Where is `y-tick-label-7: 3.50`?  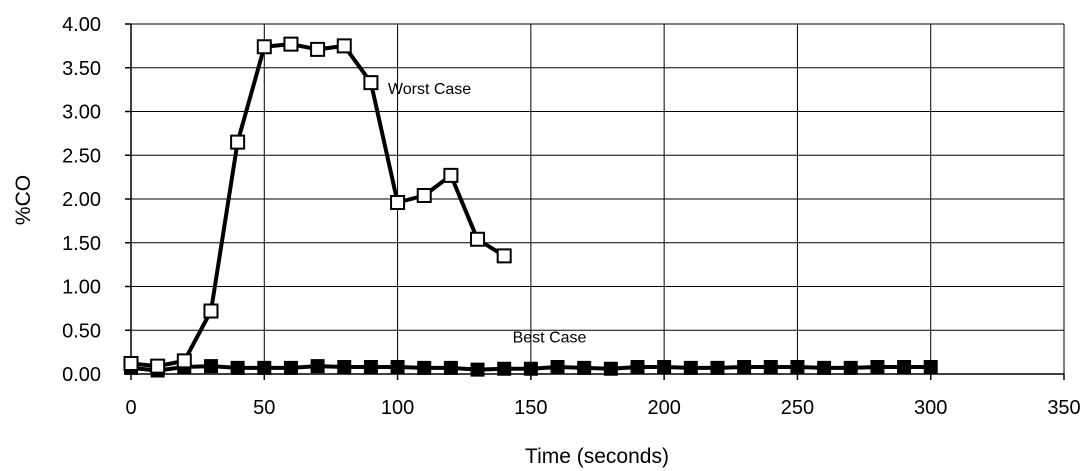
y-tick-label-7: 3.50 is located at coordinates (81, 69).